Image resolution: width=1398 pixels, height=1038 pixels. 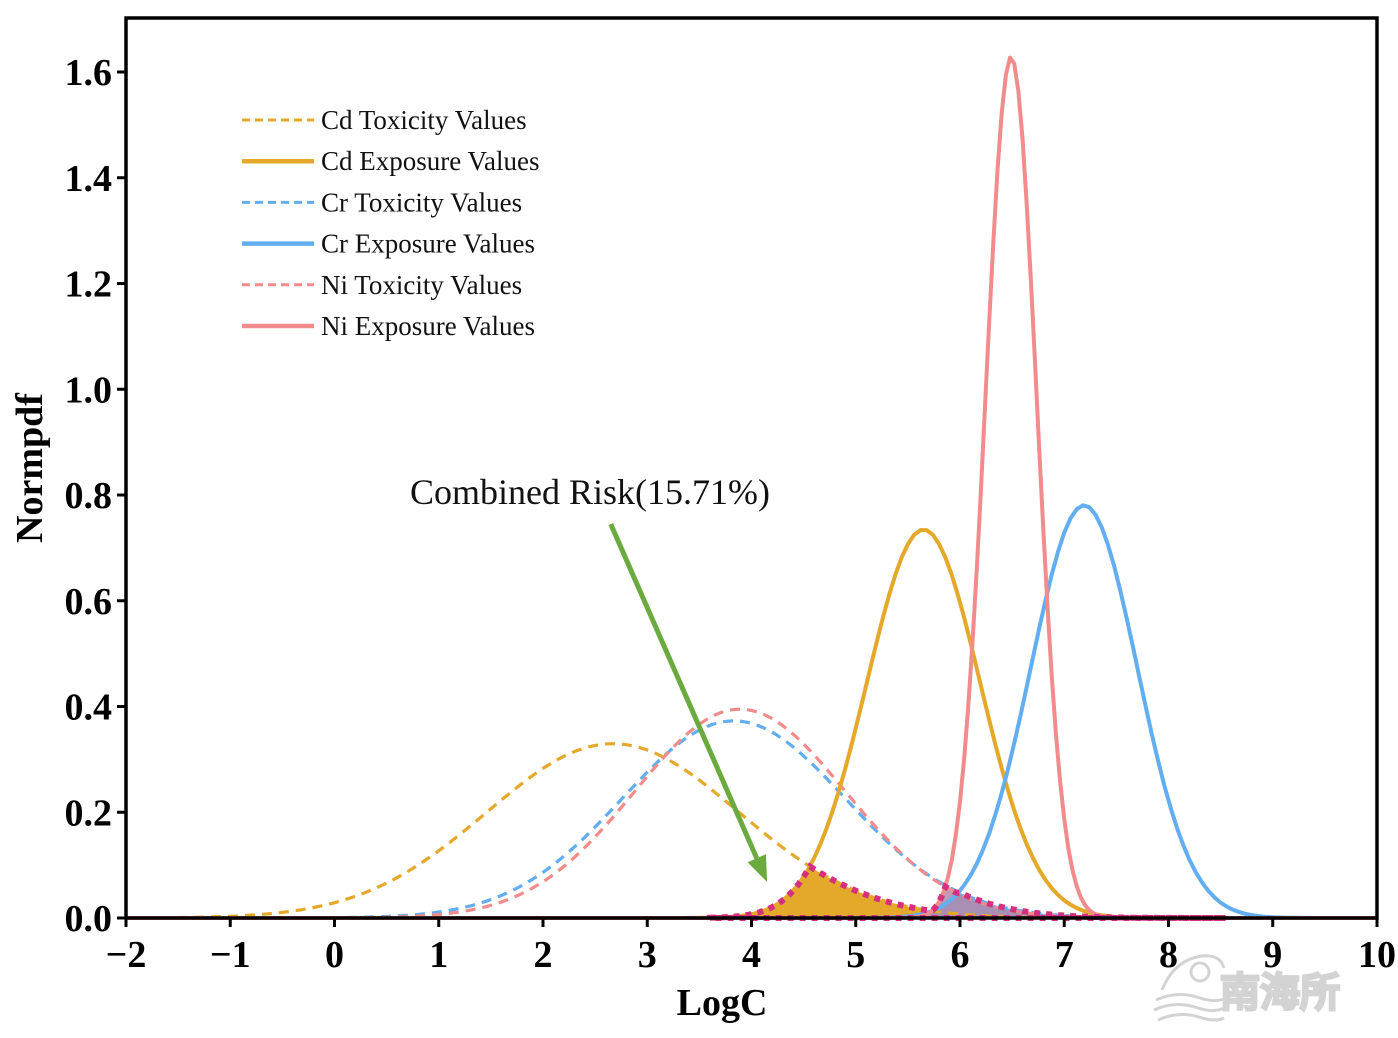 What do you see at coordinates (1168, 955) in the screenshot?
I see `x-tick-label: 8` at bounding box center [1168, 955].